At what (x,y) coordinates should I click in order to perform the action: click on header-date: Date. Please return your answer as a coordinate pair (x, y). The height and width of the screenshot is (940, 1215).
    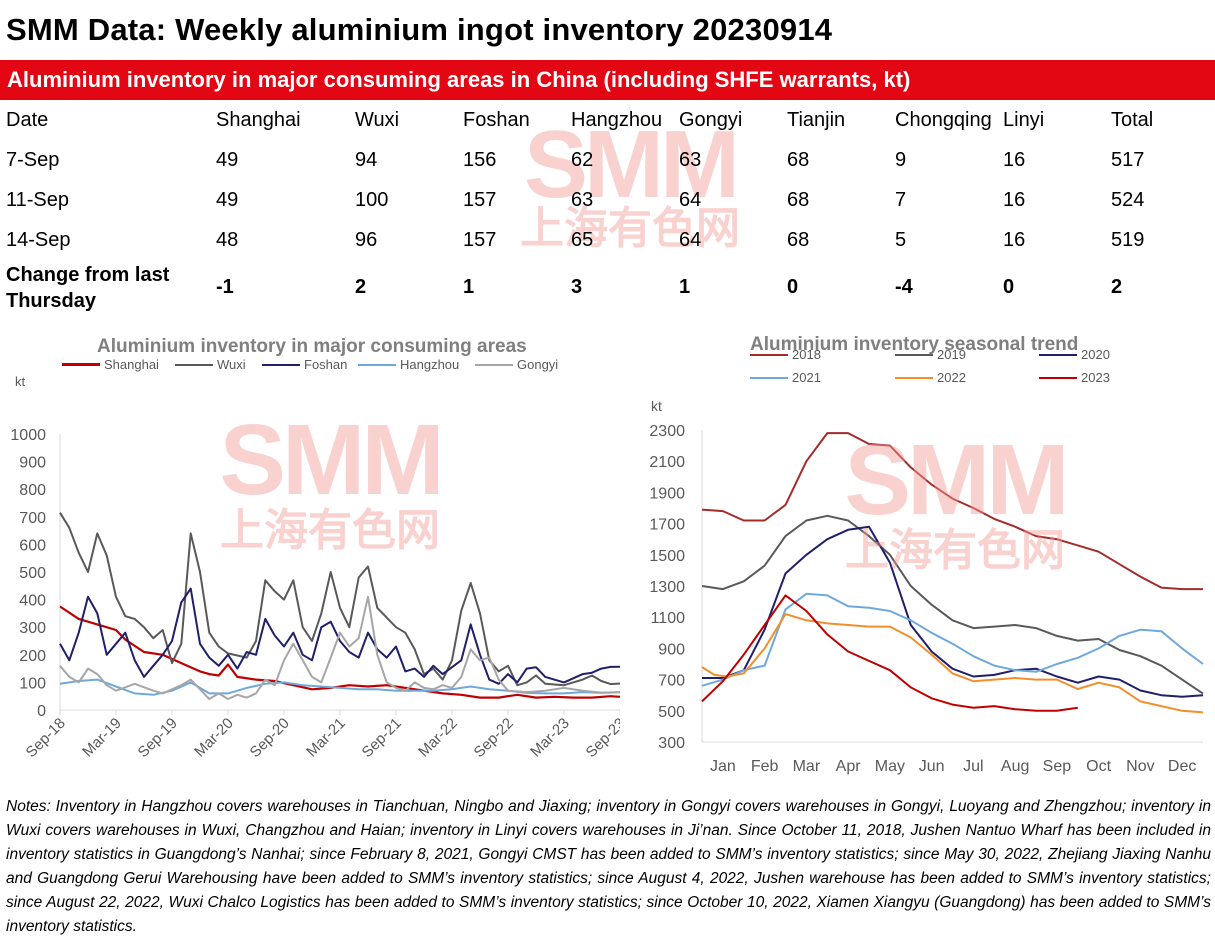
    Looking at the image, I should click on (27, 120).